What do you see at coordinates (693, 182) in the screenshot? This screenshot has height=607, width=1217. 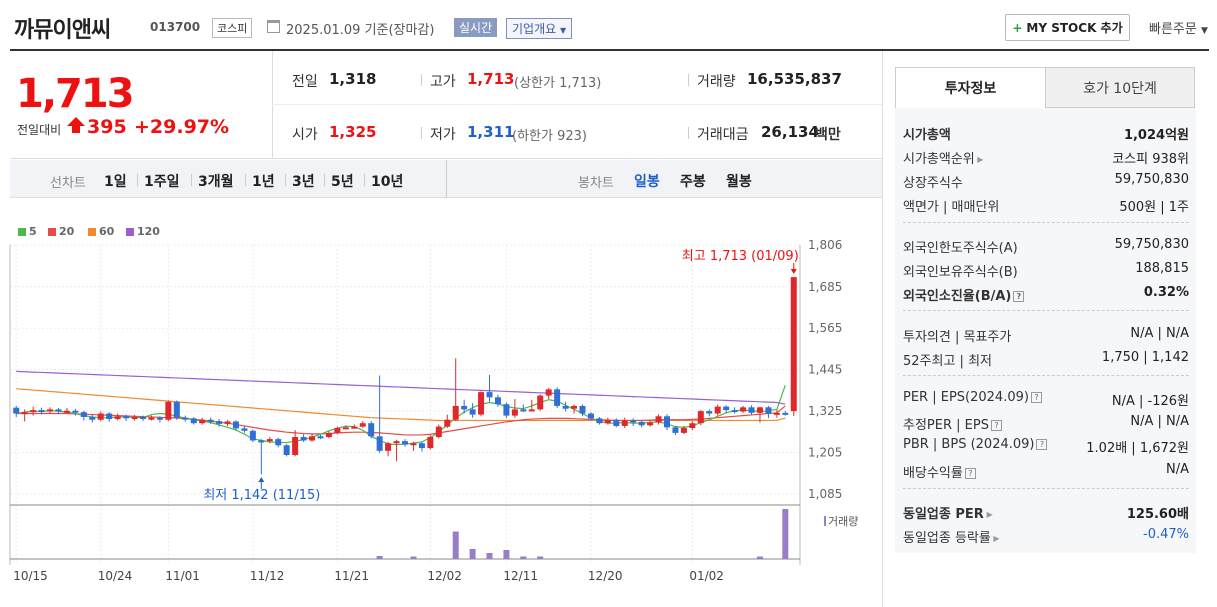 I see `candle-period-1: 주봉` at bounding box center [693, 182].